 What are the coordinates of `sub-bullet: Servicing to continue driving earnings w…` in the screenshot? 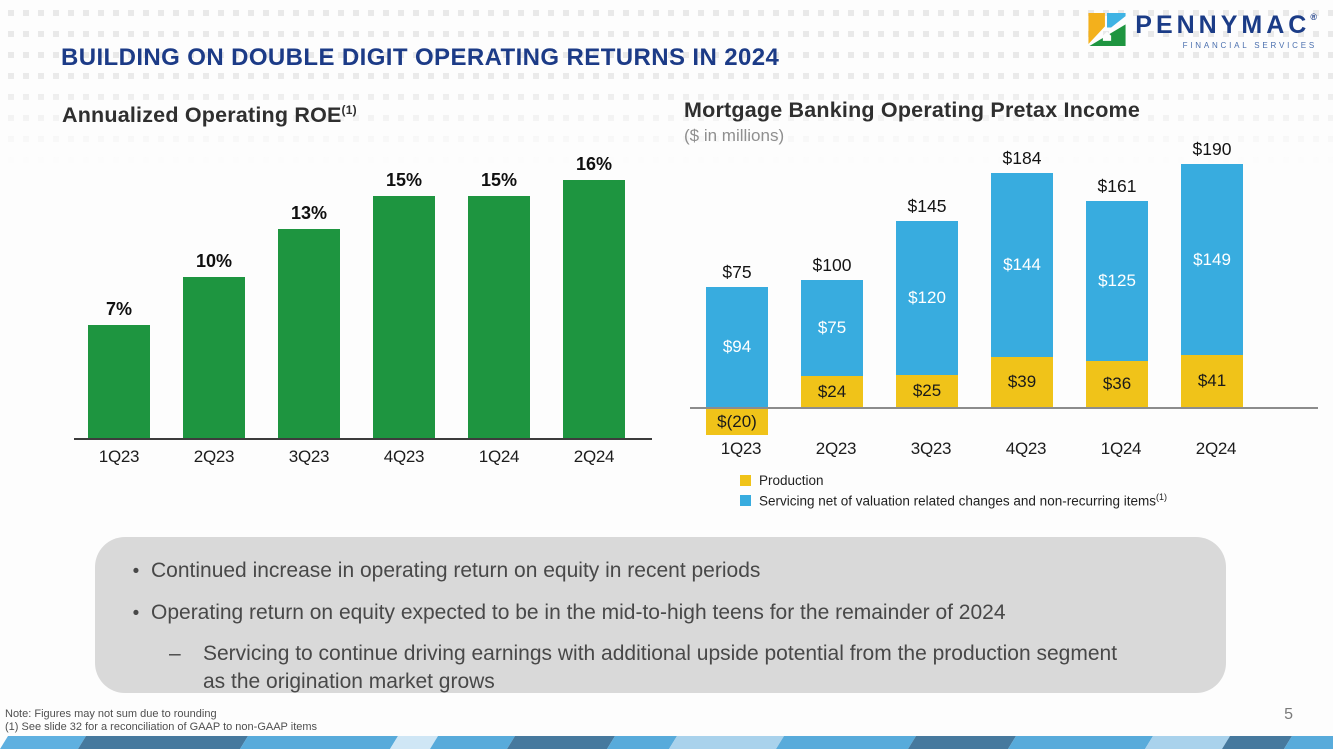 It's located at (682, 667).